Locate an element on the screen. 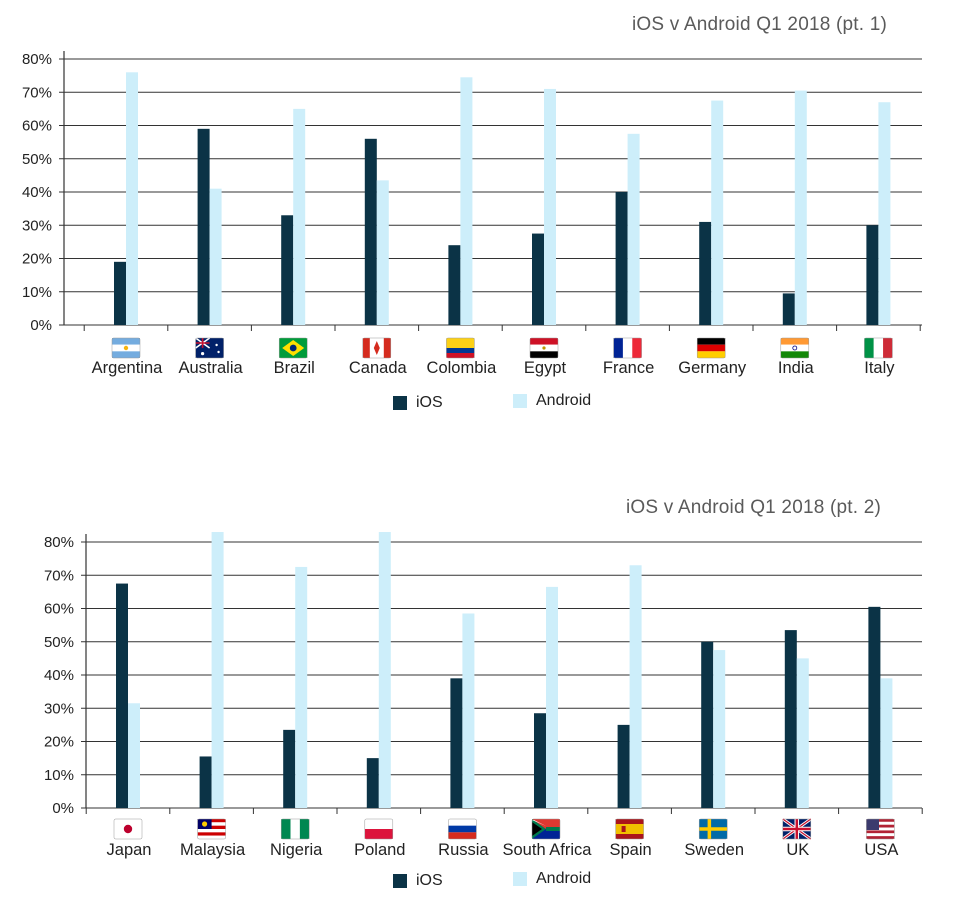 The height and width of the screenshot is (903, 979). bar-ios-nigeria is located at coordinates (289, 768).